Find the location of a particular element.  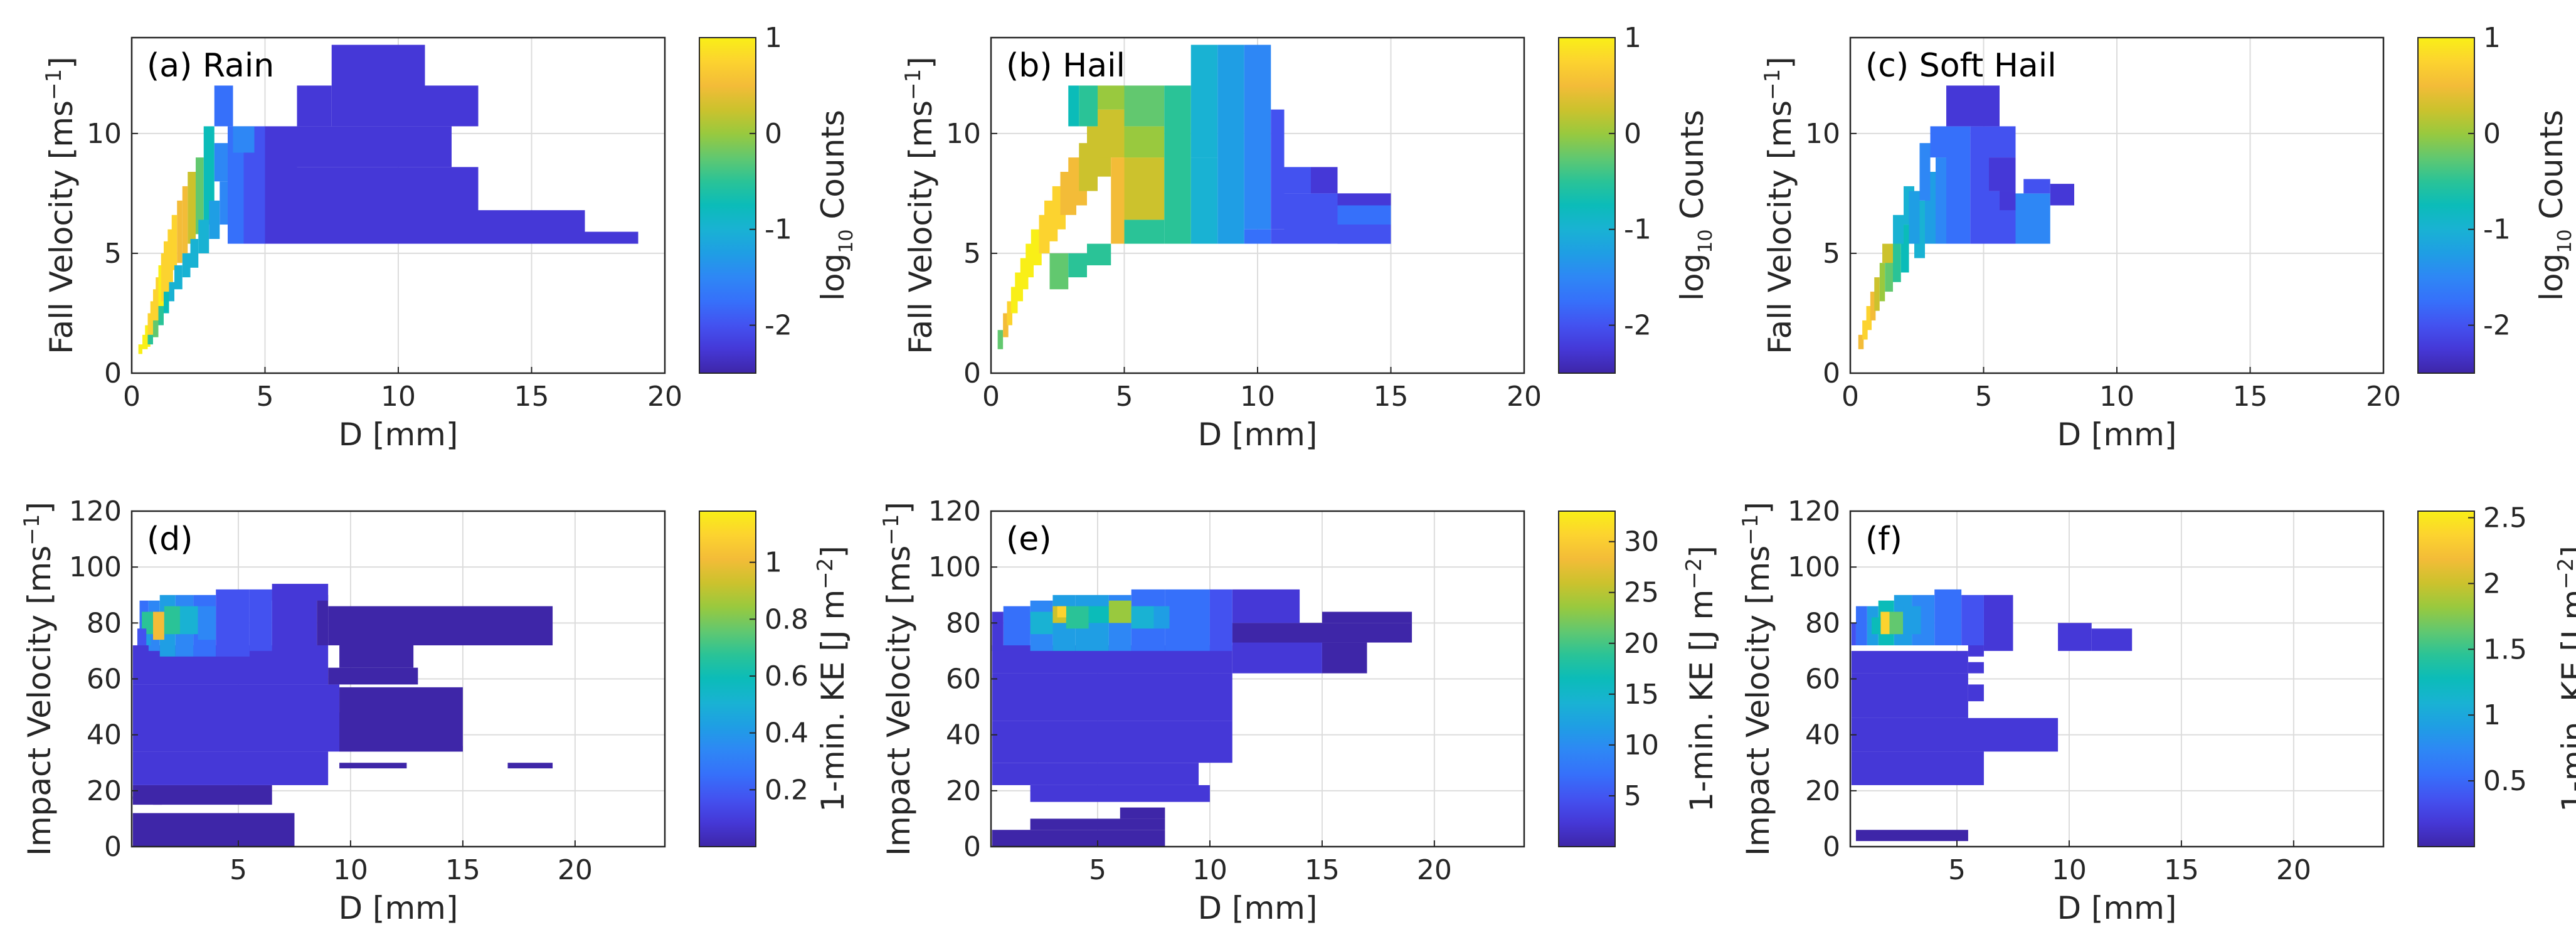

y-axis-label-exponent: −1 is located at coordinates (32, 530).